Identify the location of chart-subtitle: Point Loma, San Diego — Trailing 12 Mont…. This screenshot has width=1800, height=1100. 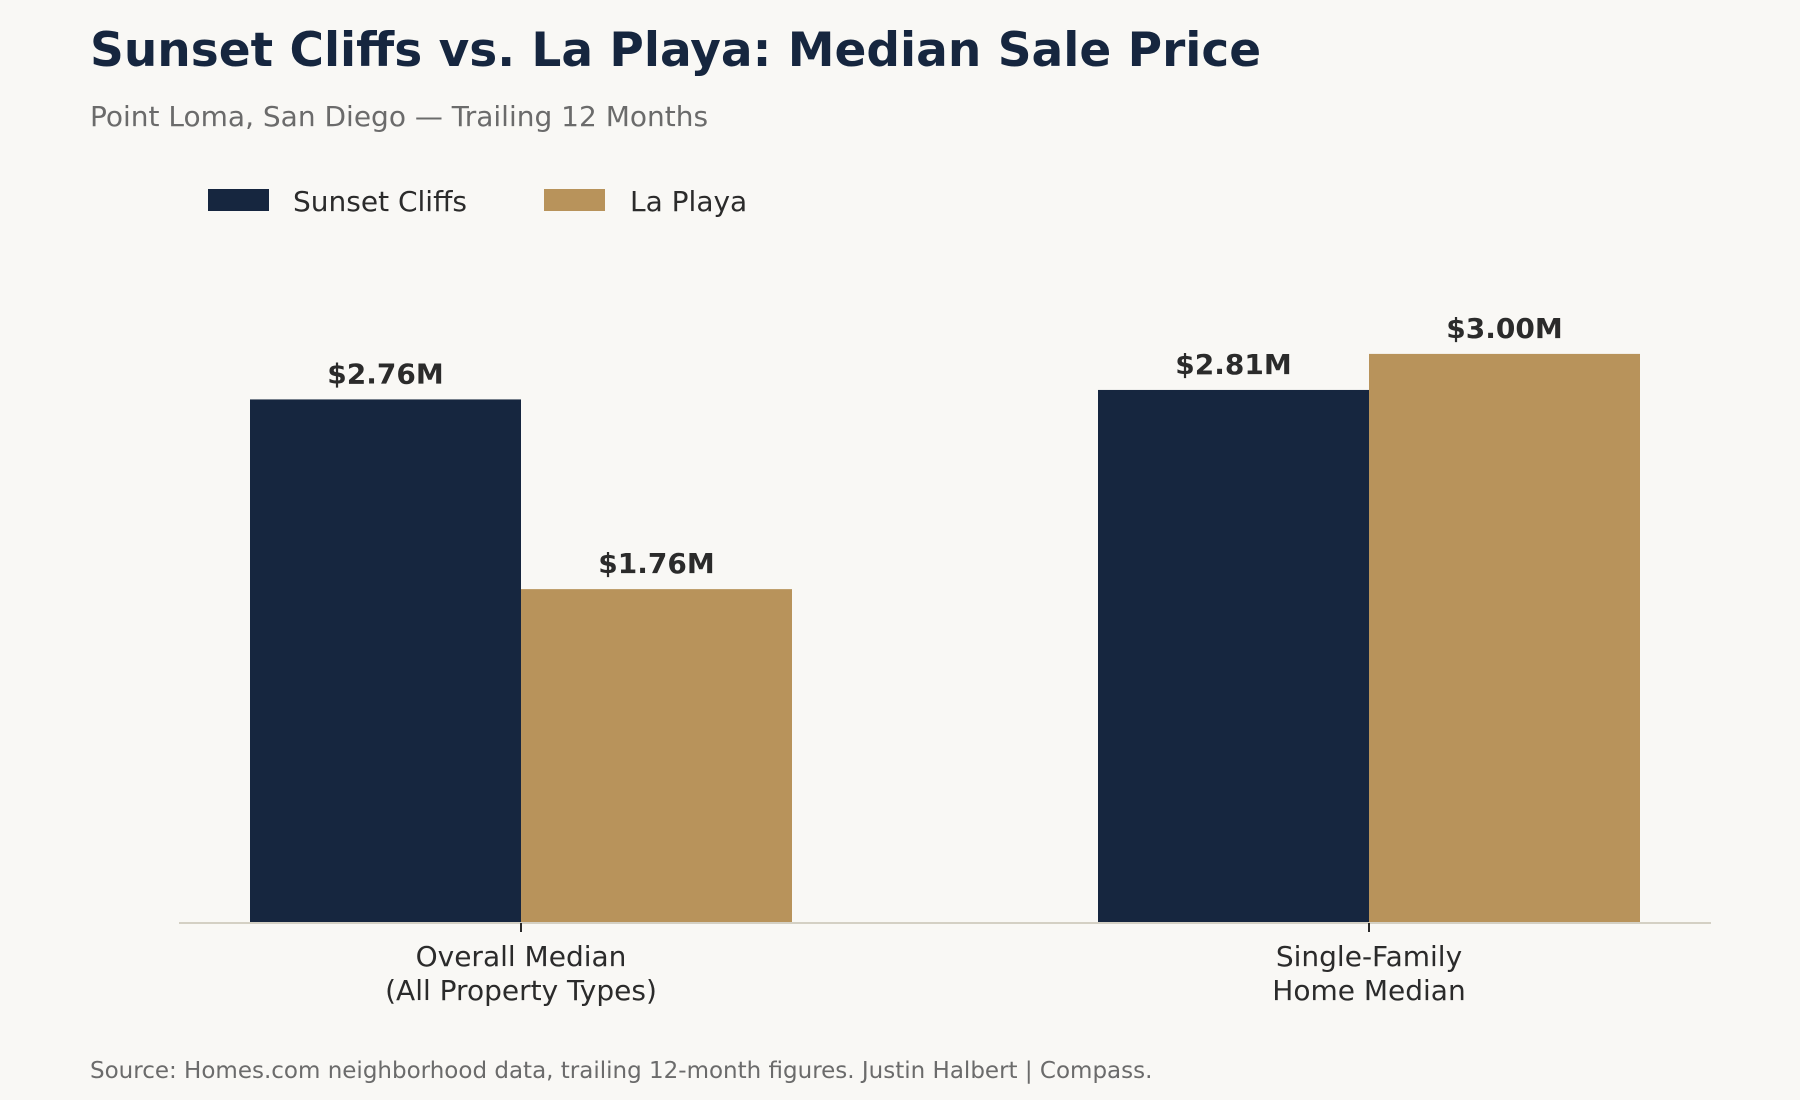
(399, 116).